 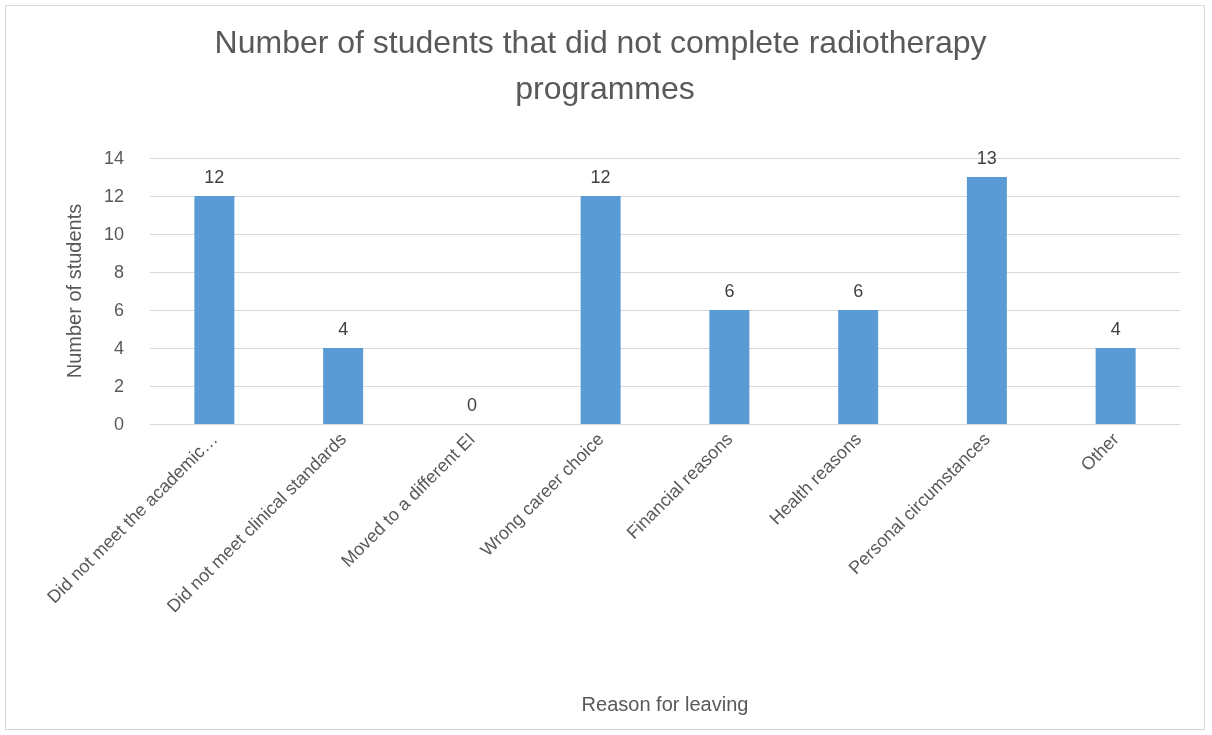 What do you see at coordinates (113, 196) in the screenshot?
I see `y-tick-label: 12` at bounding box center [113, 196].